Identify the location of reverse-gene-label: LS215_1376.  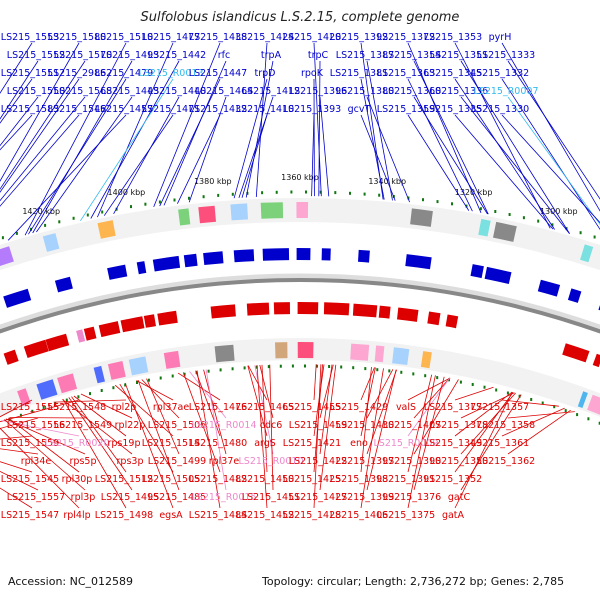
(412, 497).